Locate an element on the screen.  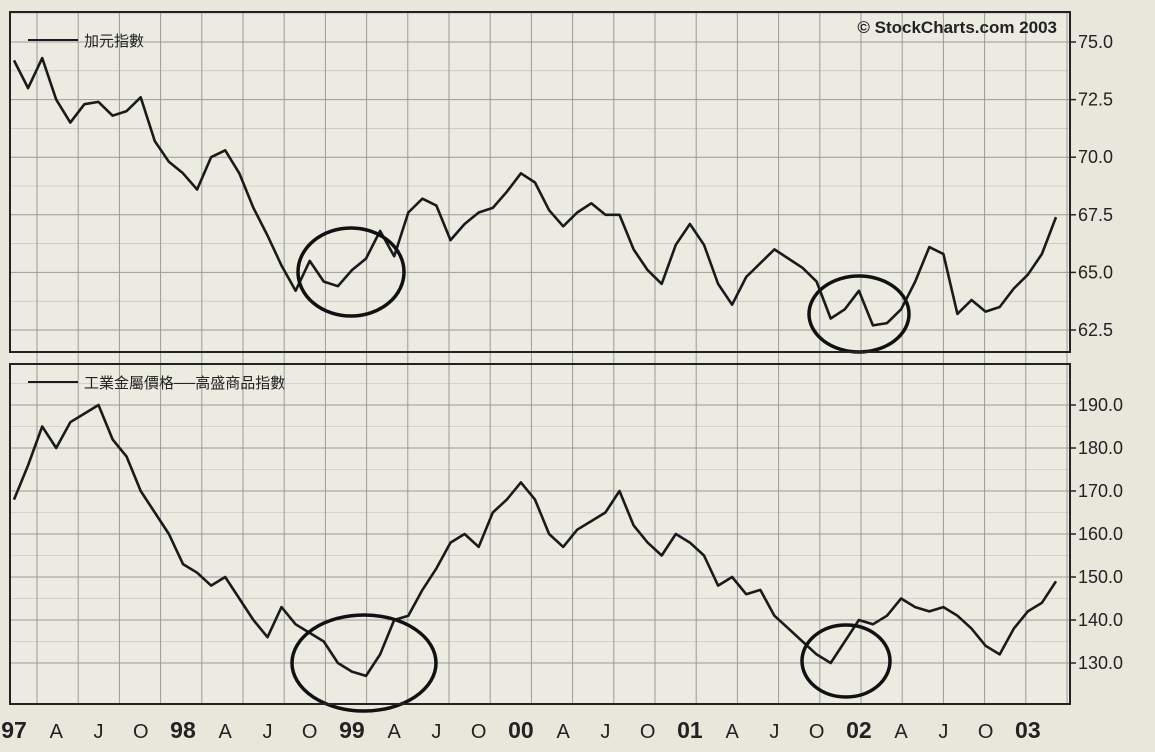
y-tick-label: 160.0 is located at coordinates (1100, 534).